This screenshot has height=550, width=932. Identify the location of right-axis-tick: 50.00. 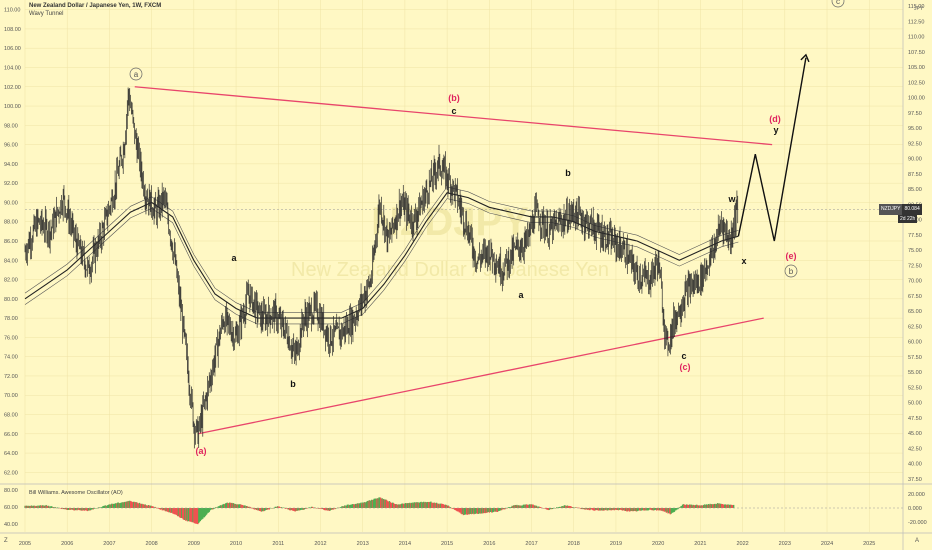
(915, 404).